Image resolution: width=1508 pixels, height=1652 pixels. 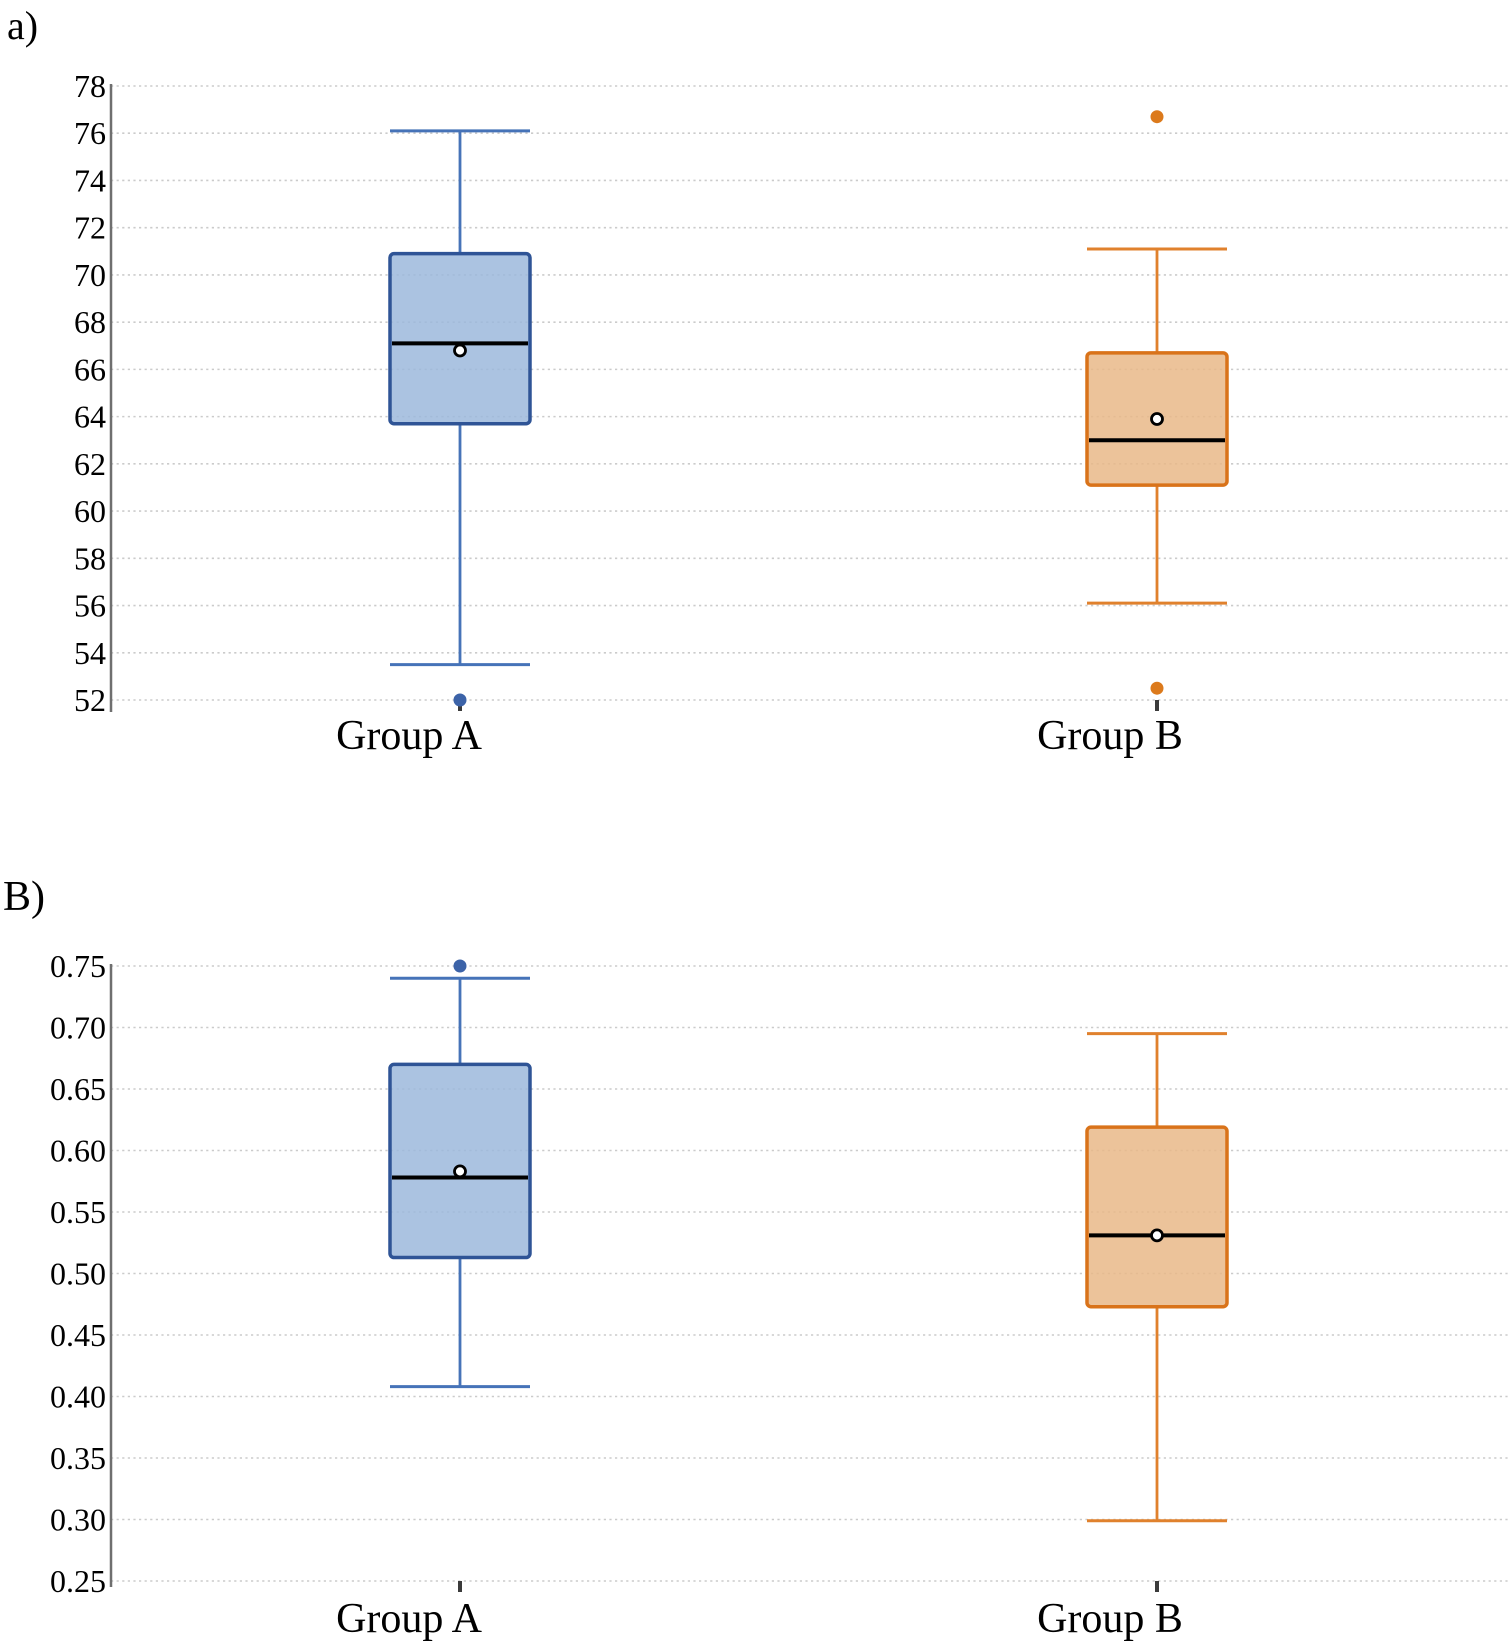 What do you see at coordinates (90, 511) in the screenshot?
I see `y-tick-label: 60` at bounding box center [90, 511].